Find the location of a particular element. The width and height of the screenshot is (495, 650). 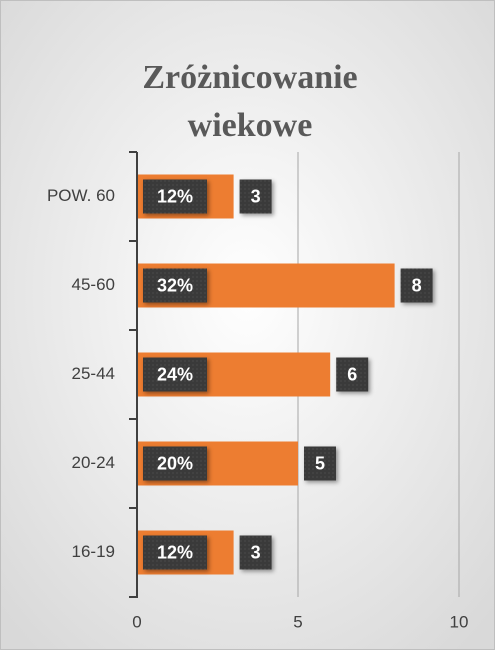

y-tick-label: 16-19 is located at coordinates (93, 551).